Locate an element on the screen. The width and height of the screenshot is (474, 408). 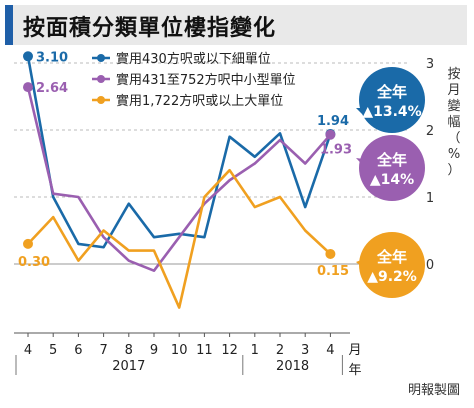
x-tick-label: 1 is located at coordinates (255, 350).